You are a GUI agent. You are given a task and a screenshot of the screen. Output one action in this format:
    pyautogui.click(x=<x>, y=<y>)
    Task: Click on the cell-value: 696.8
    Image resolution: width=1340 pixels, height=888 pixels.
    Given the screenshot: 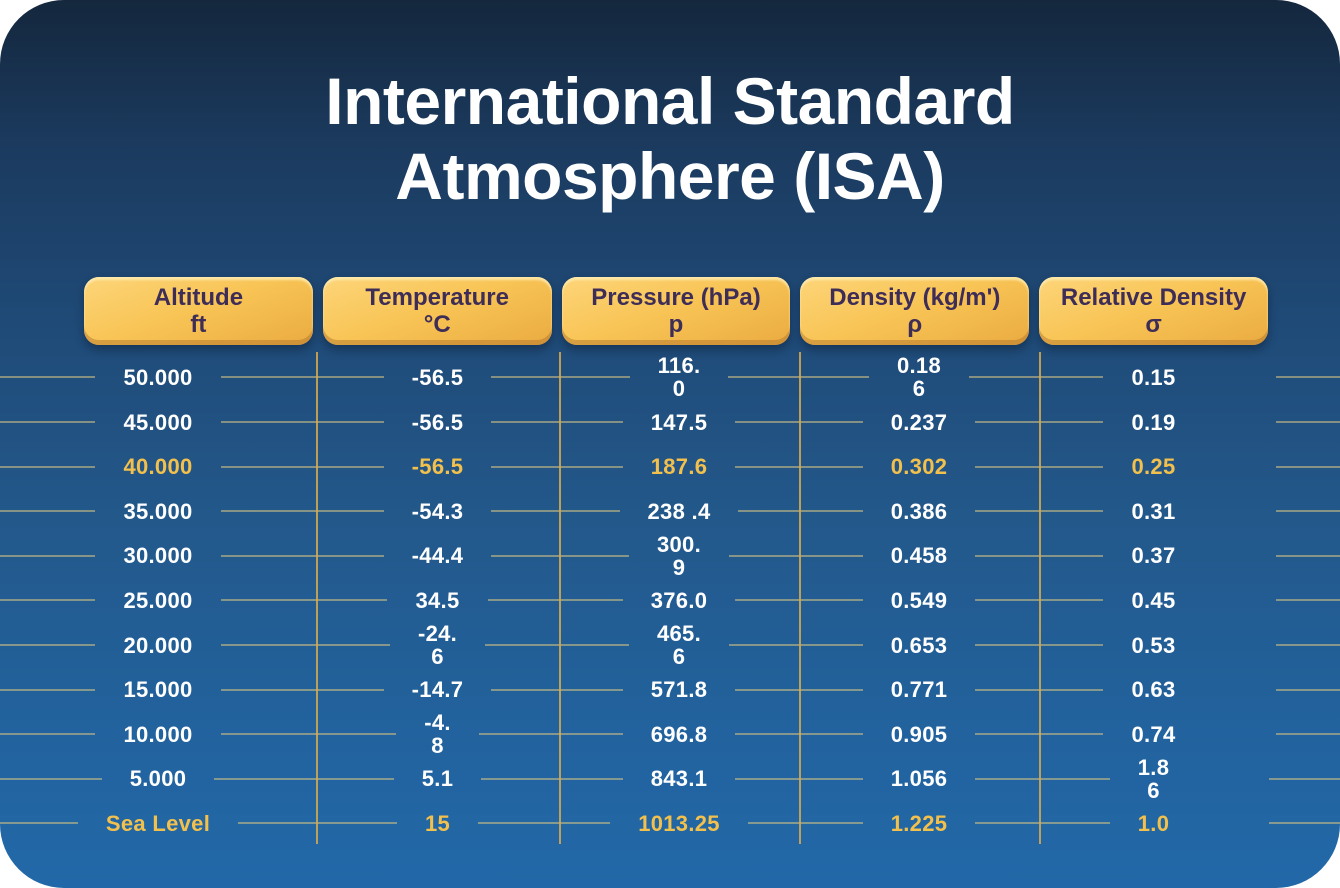 What is the action you would take?
    pyautogui.click(x=679, y=734)
    